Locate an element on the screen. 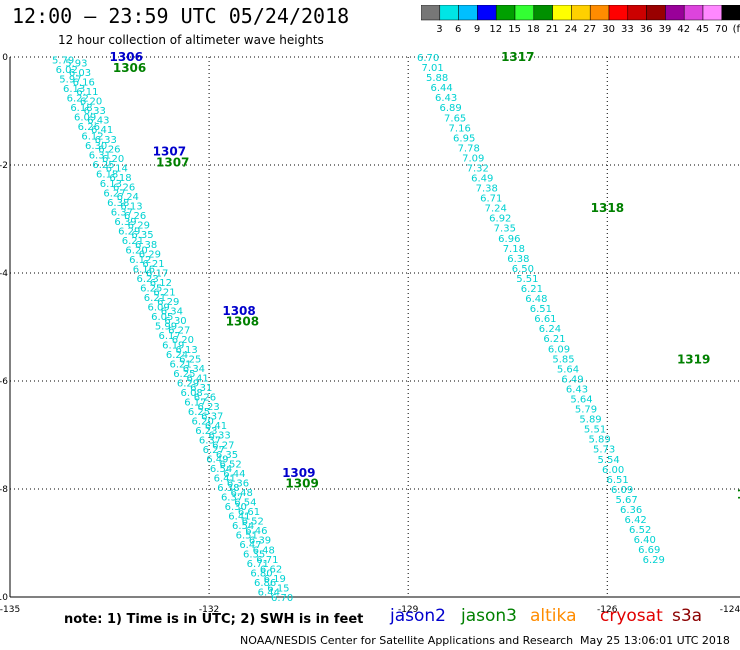  cycle-label: 1308 is located at coordinates (242, 322).